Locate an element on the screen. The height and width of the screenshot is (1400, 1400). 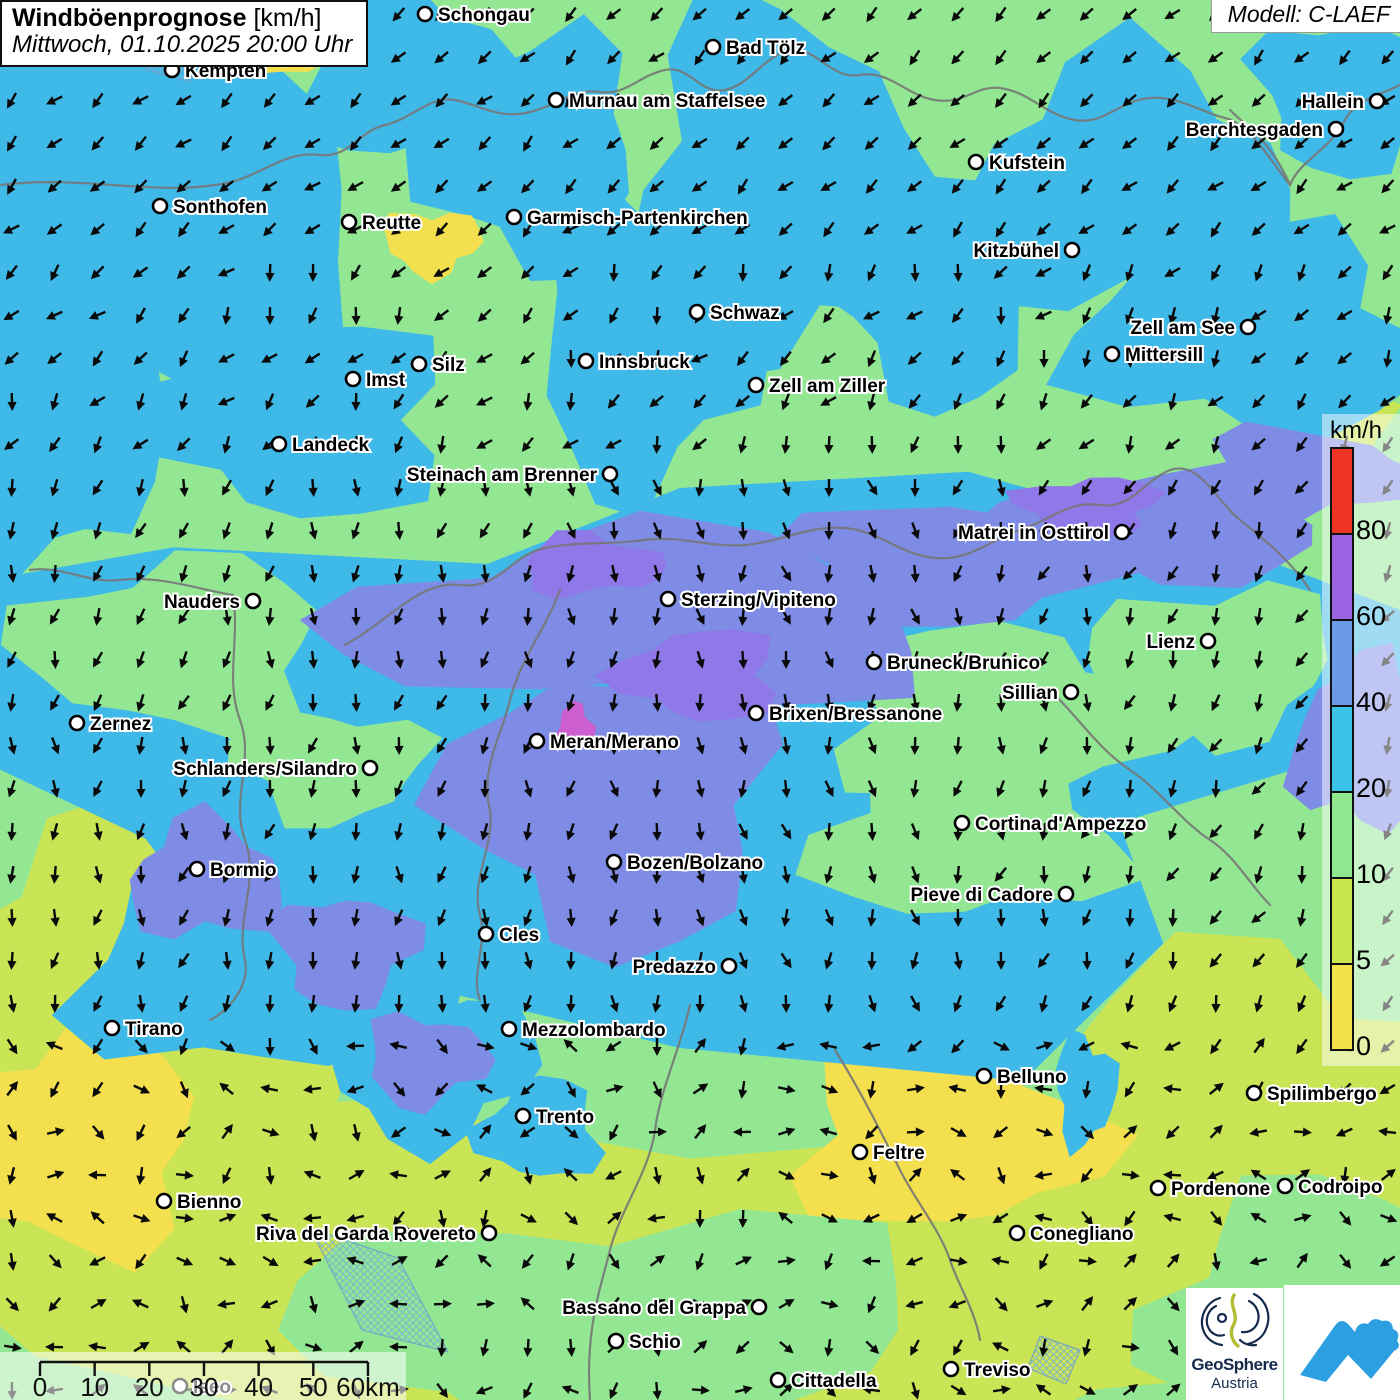
city-label: Belluno is located at coordinates (1032, 1077).